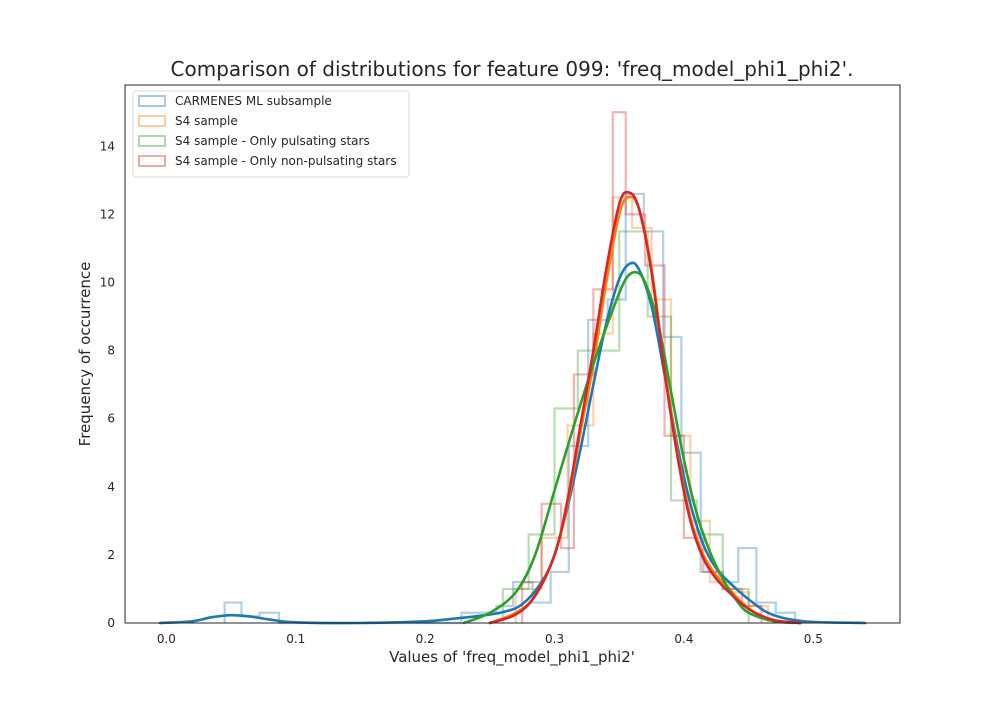  I want to click on legend-label: S4 sample - Only pulsating stars, so click(272, 141).